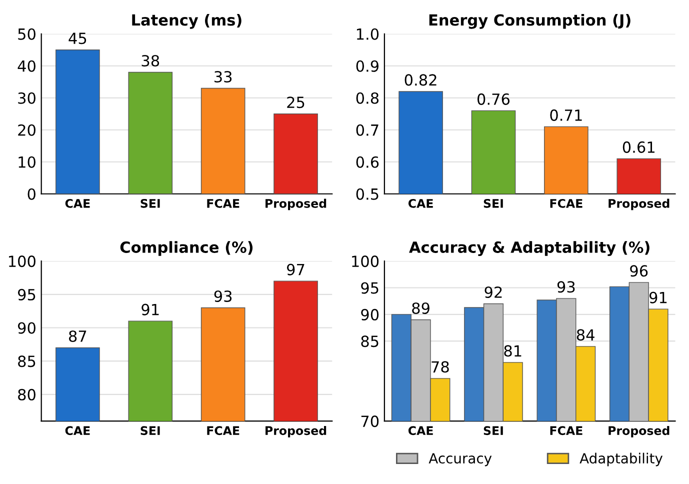  I want to click on data-label: 84, so click(585, 335).